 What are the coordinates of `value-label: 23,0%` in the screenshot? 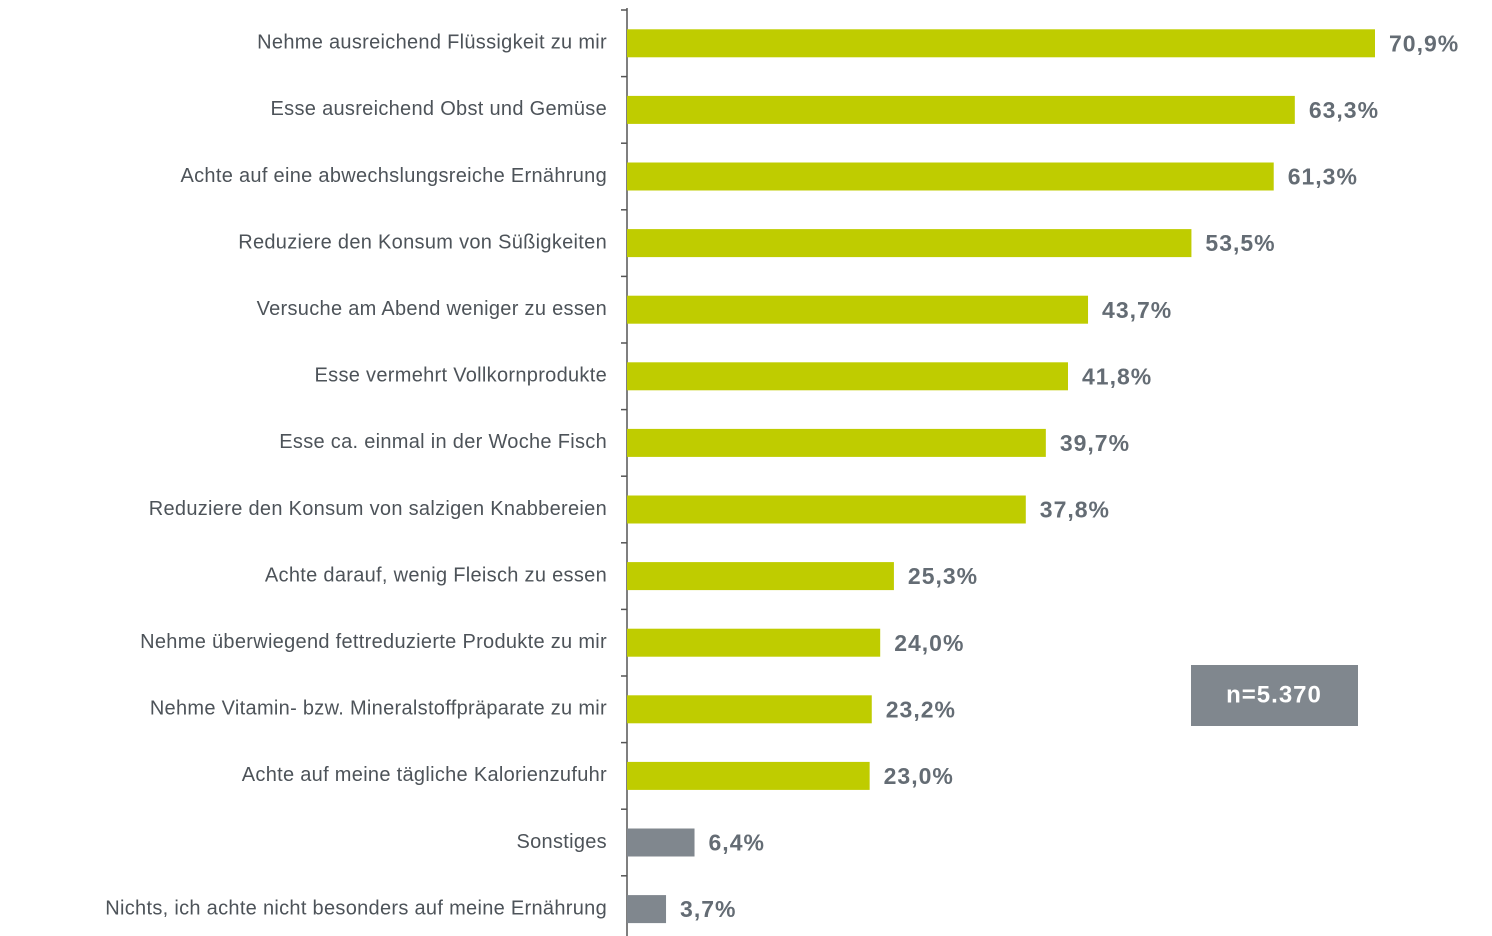 It's located at (919, 776).